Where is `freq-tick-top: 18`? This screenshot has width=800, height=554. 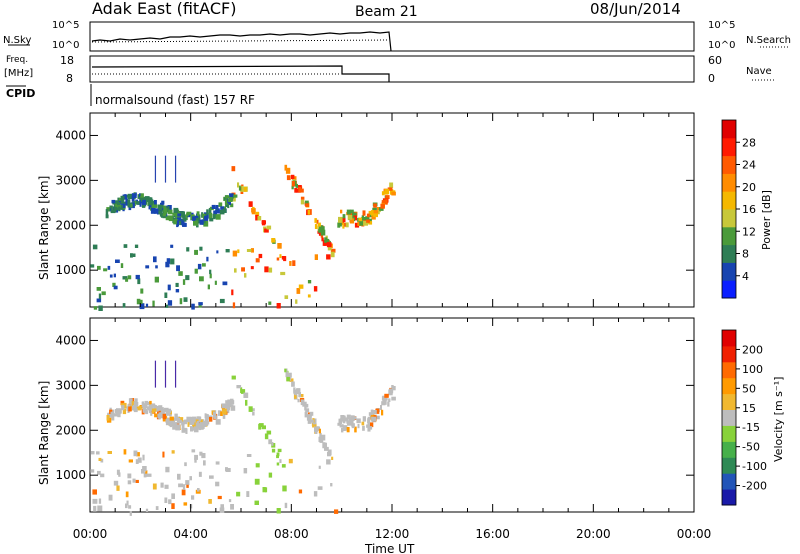 freq-tick-top: 18 is located at coordinates (67, 60).